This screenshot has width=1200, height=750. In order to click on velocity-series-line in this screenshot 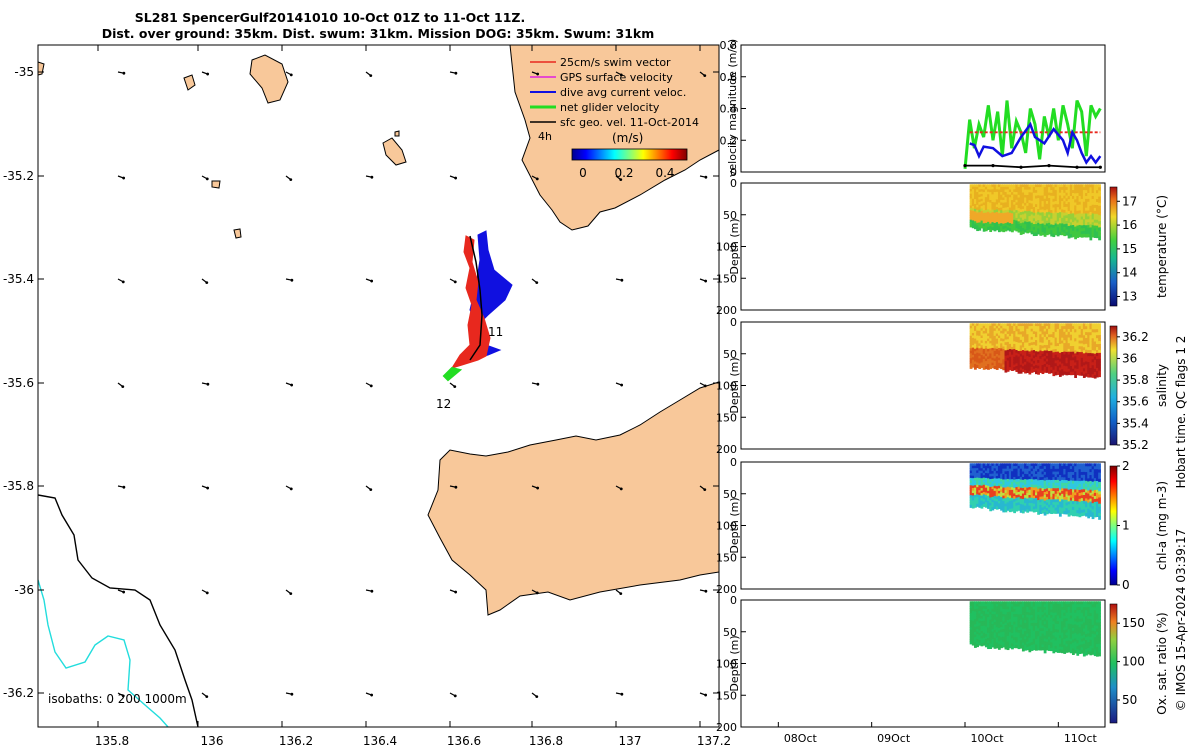, I will do `click(1033, 166)`.